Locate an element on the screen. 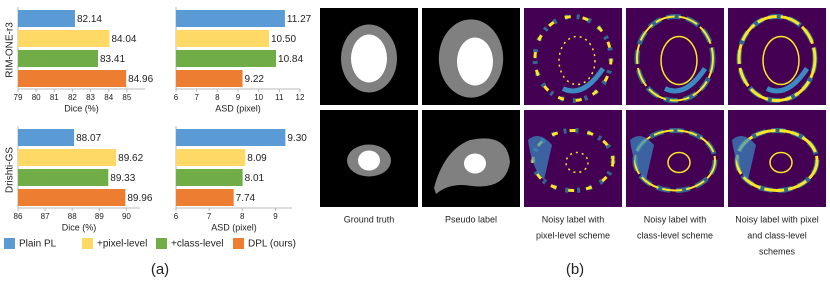 This screenshot has height=288, width=830. value-label: 84.96 is located at coordinates (140, 79).